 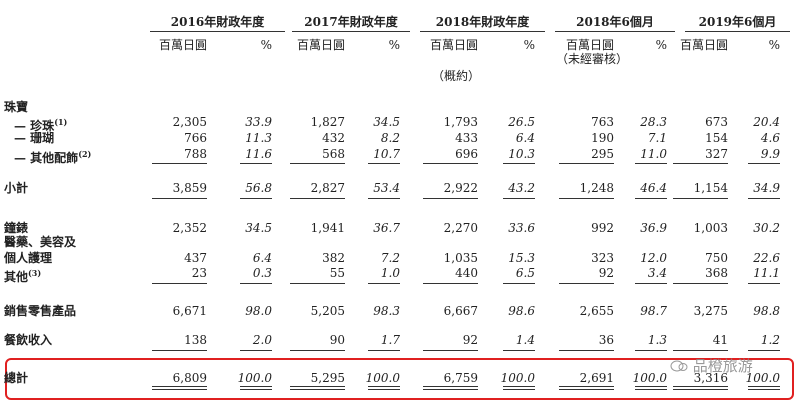 I want to click on amount-cell: 1,154, so click(x=710, y=188).